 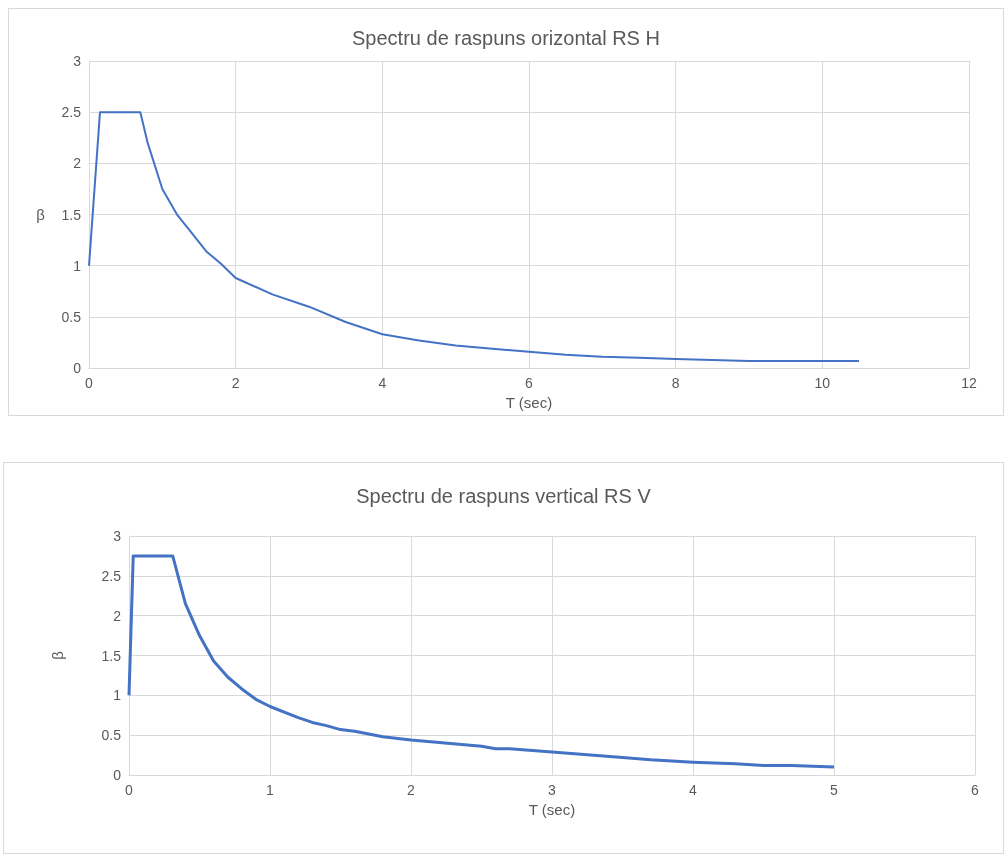 I want to click on x-tick-label: 3, so click(x=552, y=790).